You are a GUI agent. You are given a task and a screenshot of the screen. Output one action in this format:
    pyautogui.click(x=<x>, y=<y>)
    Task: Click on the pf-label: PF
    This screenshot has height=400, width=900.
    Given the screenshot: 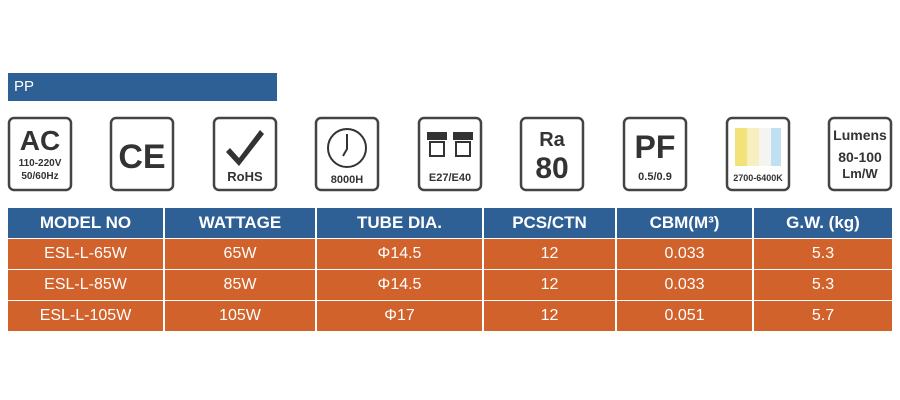 What is the action you would take?
    pyautogui.click(x=655, y=147)
    